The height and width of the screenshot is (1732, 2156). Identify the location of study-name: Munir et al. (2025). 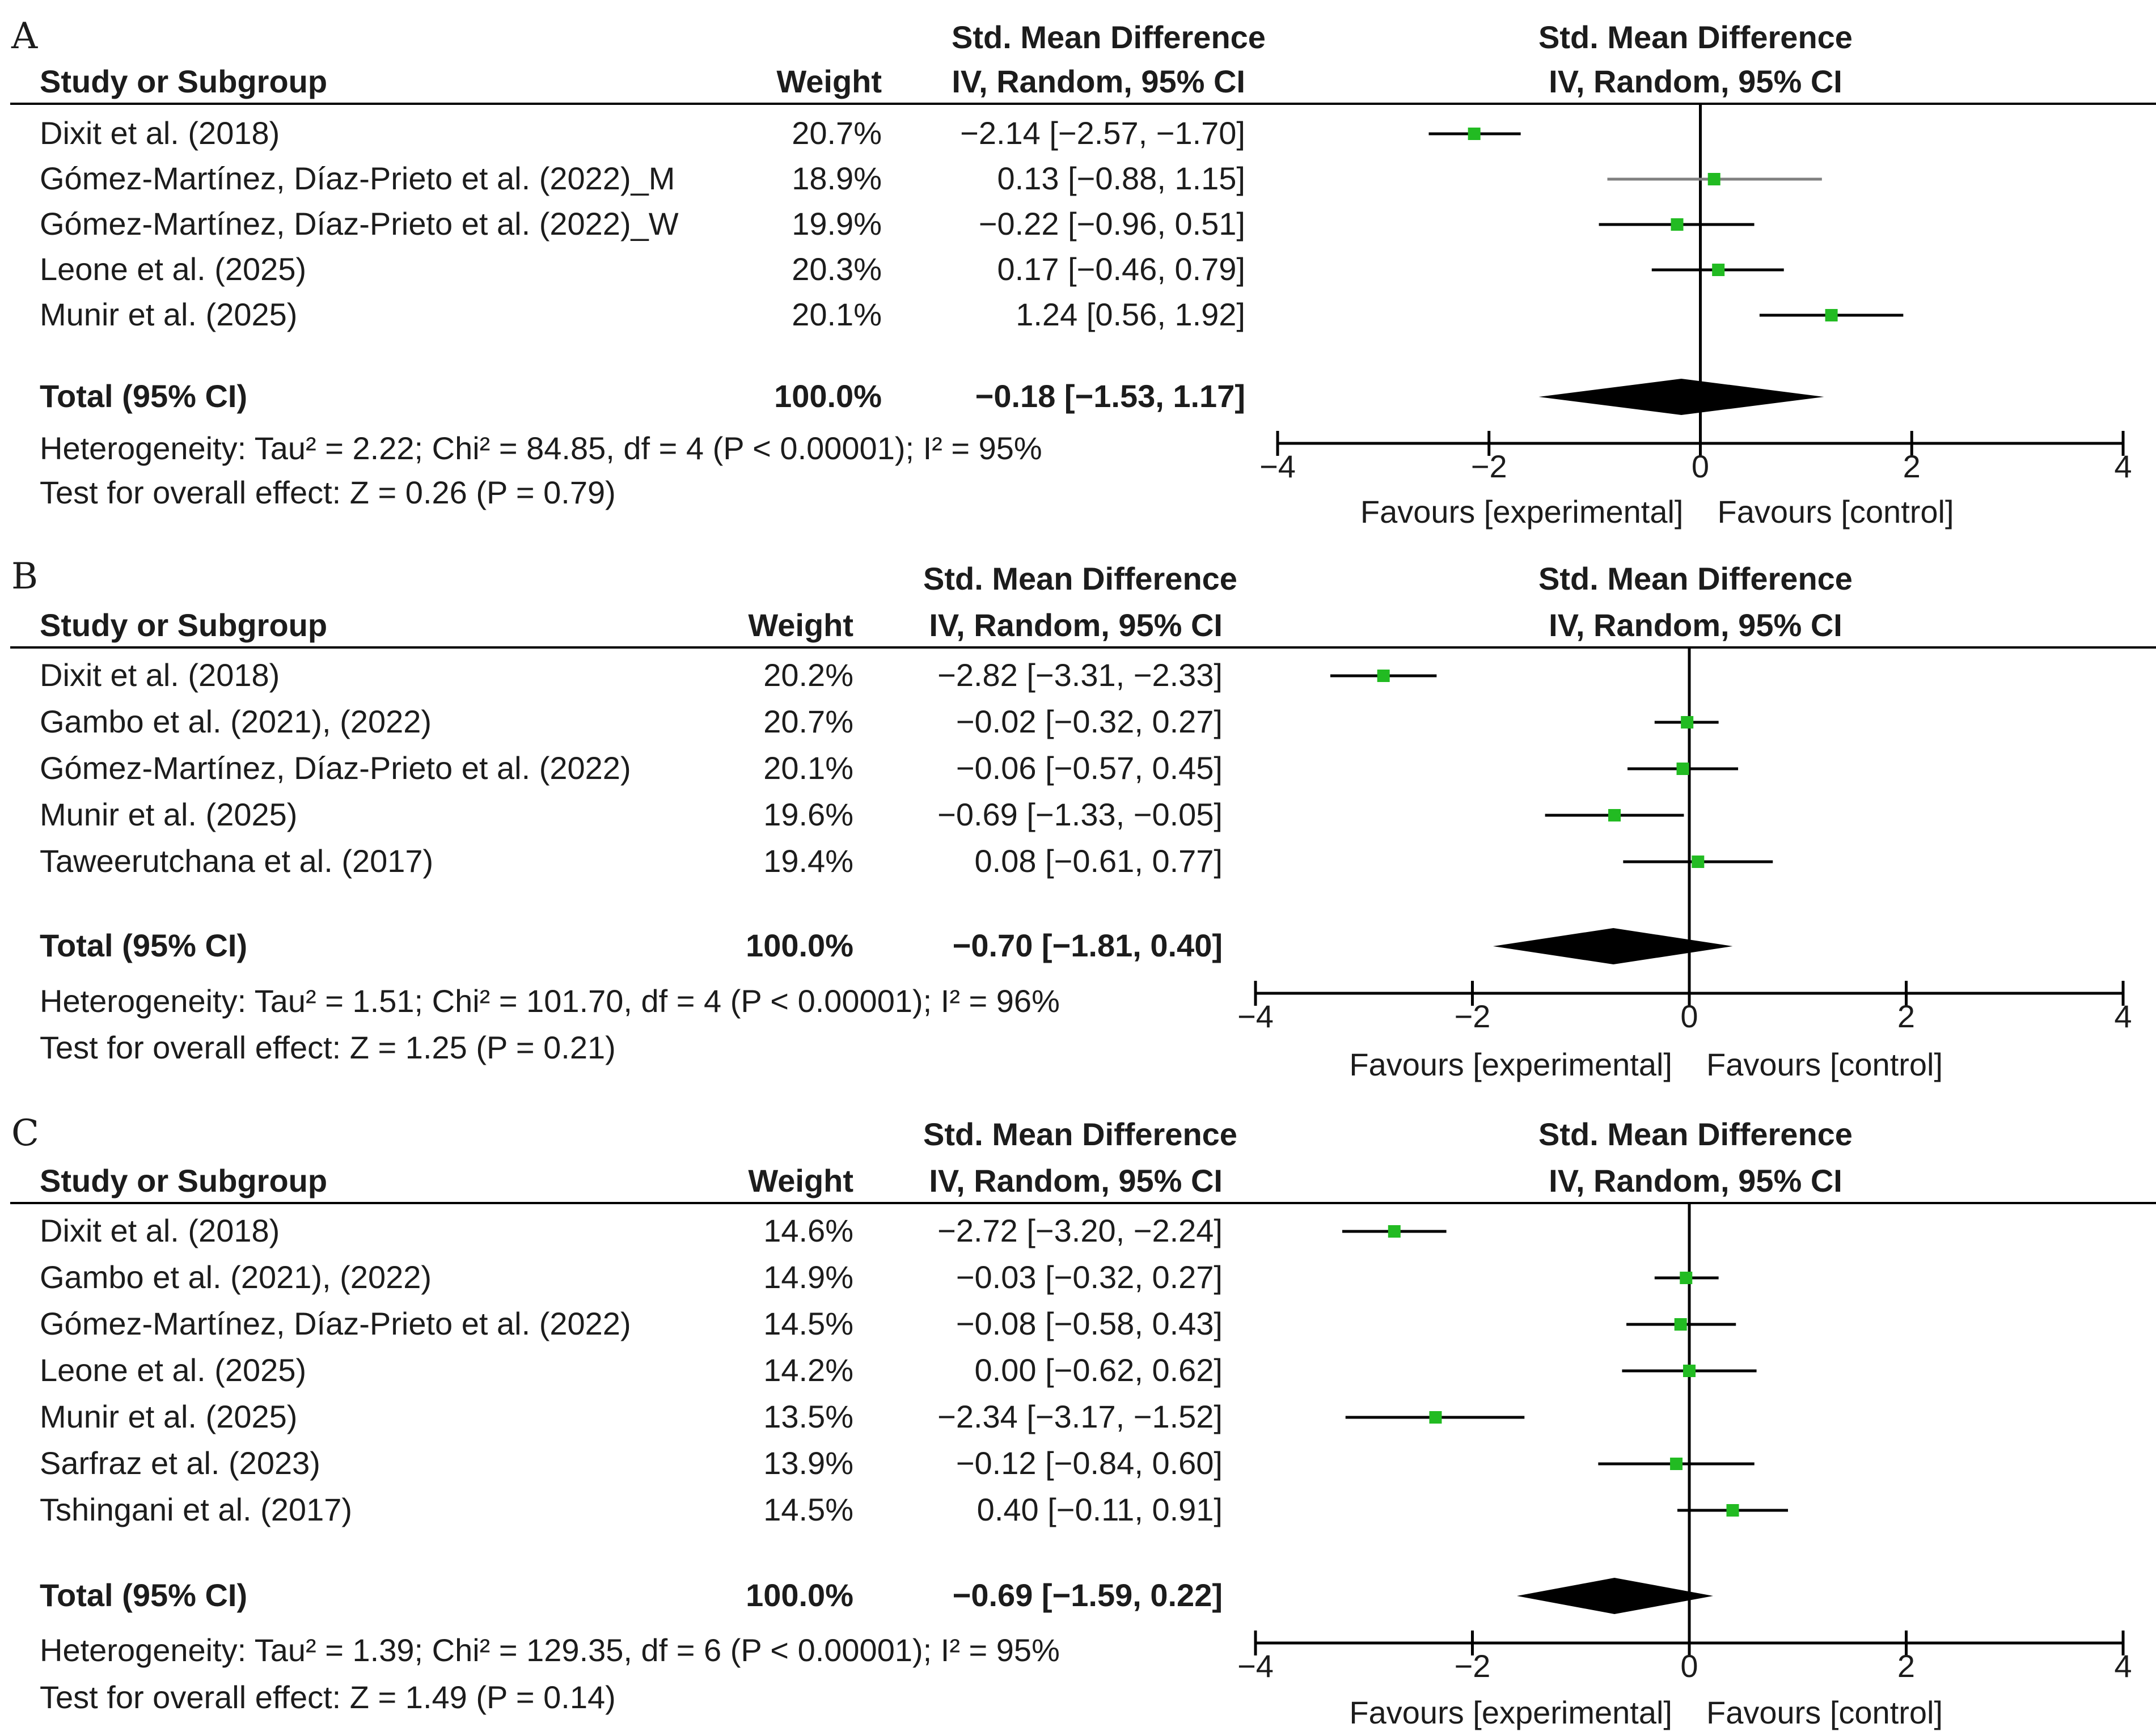
(168, 314).